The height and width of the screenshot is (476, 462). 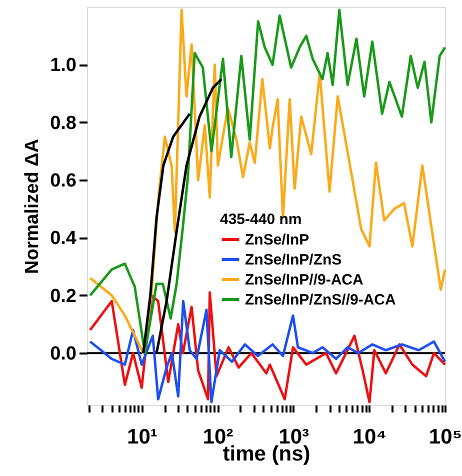 I want to click on y-tick-label: 0.8, so click(x=63, y=123).